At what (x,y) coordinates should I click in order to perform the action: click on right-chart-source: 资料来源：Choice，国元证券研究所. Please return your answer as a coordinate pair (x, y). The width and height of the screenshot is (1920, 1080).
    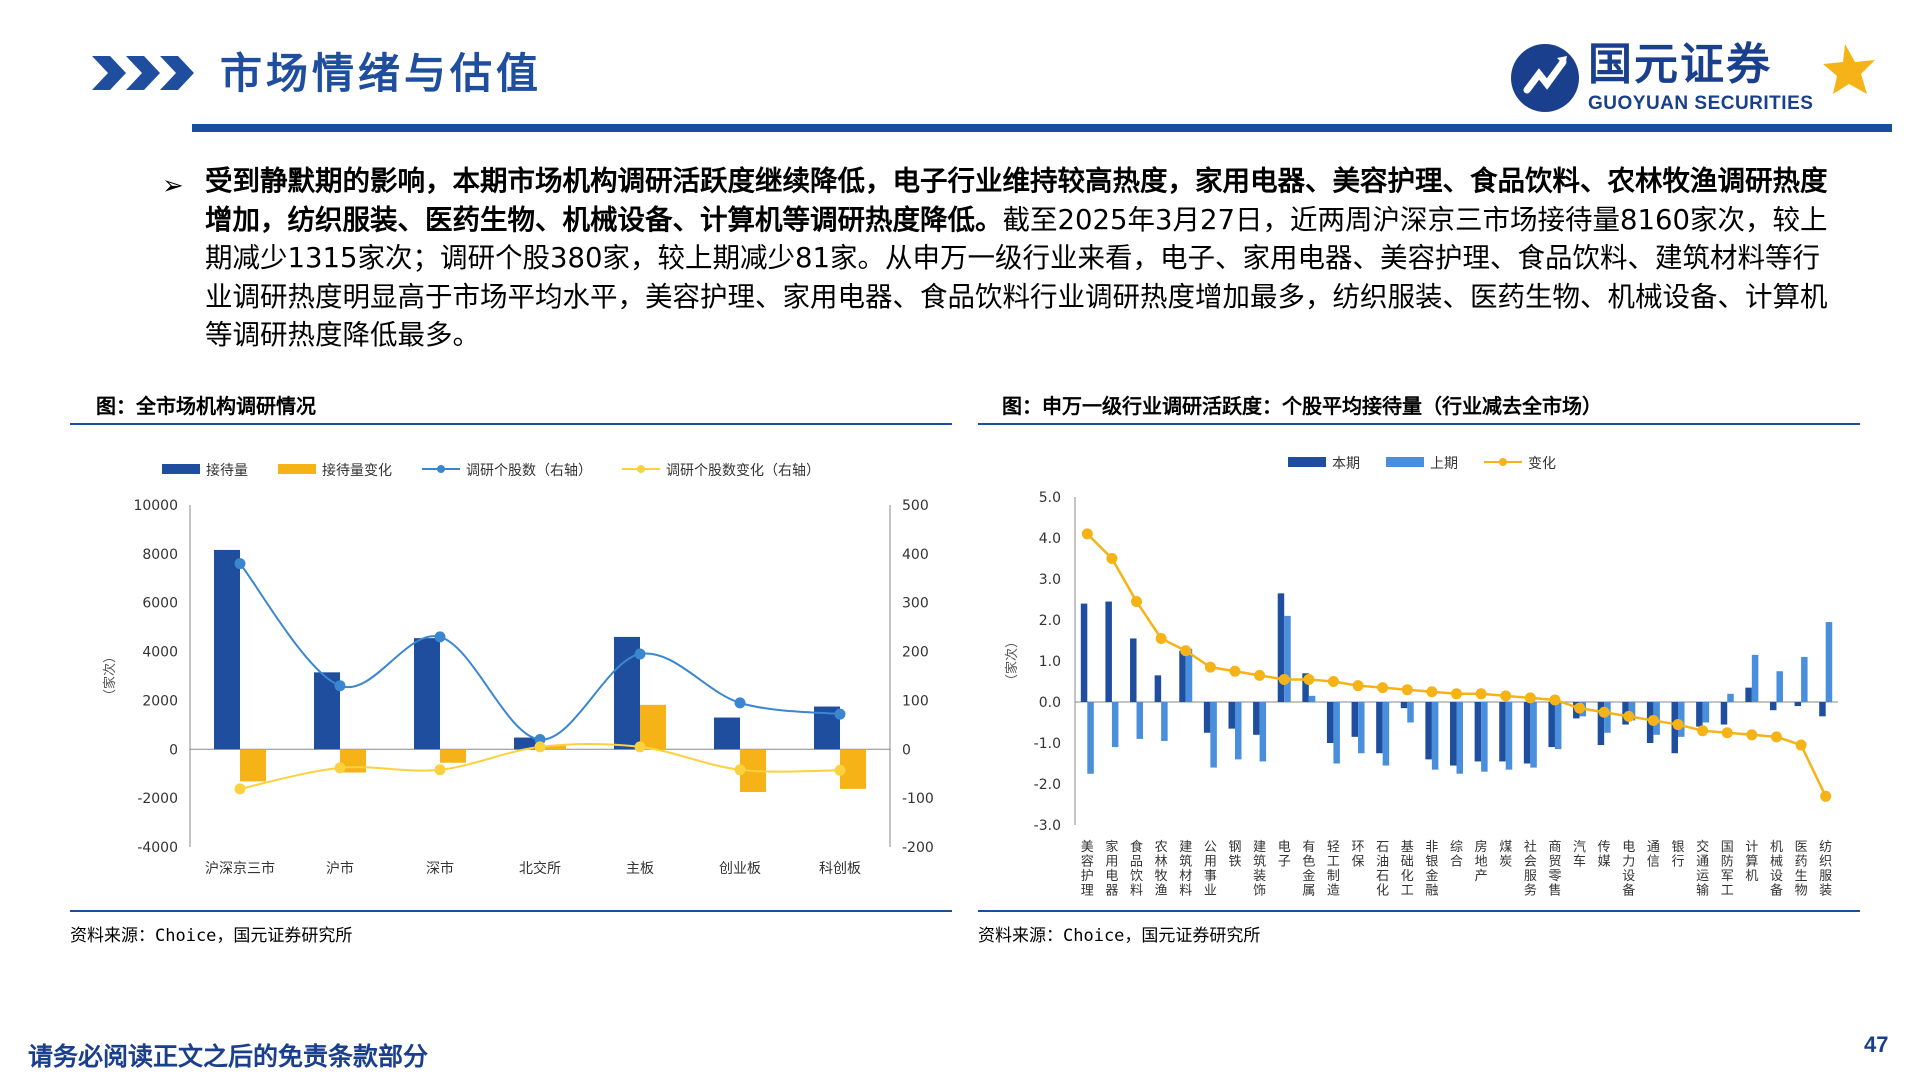
    Looking at the image, I should click on (1119, 936).